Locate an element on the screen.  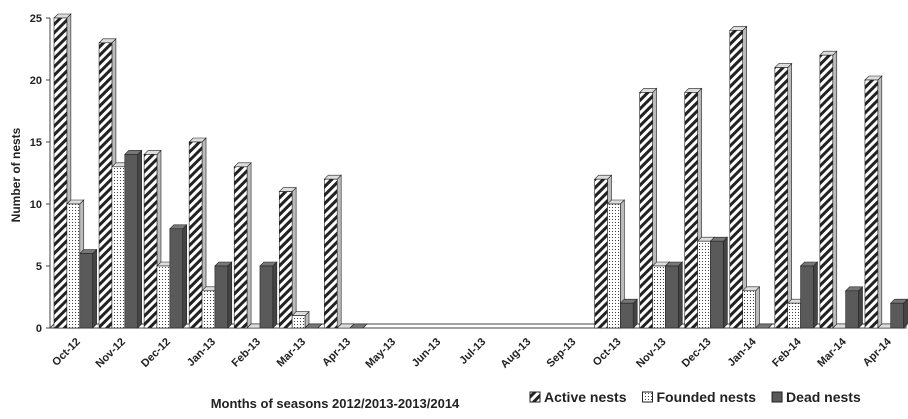
legend-label: Founded nests is located at coordinates (706, 397).